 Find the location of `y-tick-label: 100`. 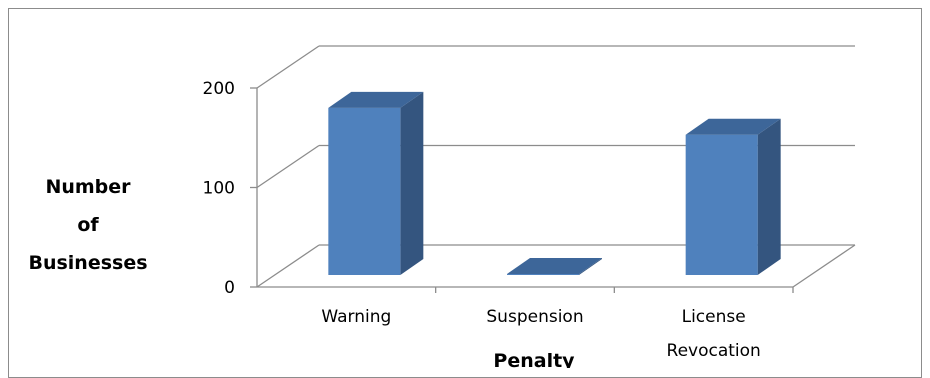

y-tick-label: 100 is located at coordinates (219, 189).